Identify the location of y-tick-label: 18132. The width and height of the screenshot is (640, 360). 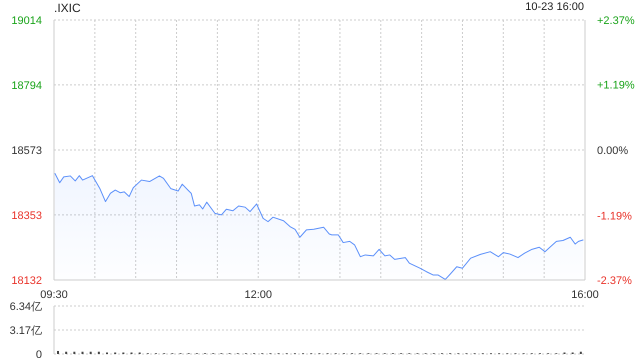
(26, 281).